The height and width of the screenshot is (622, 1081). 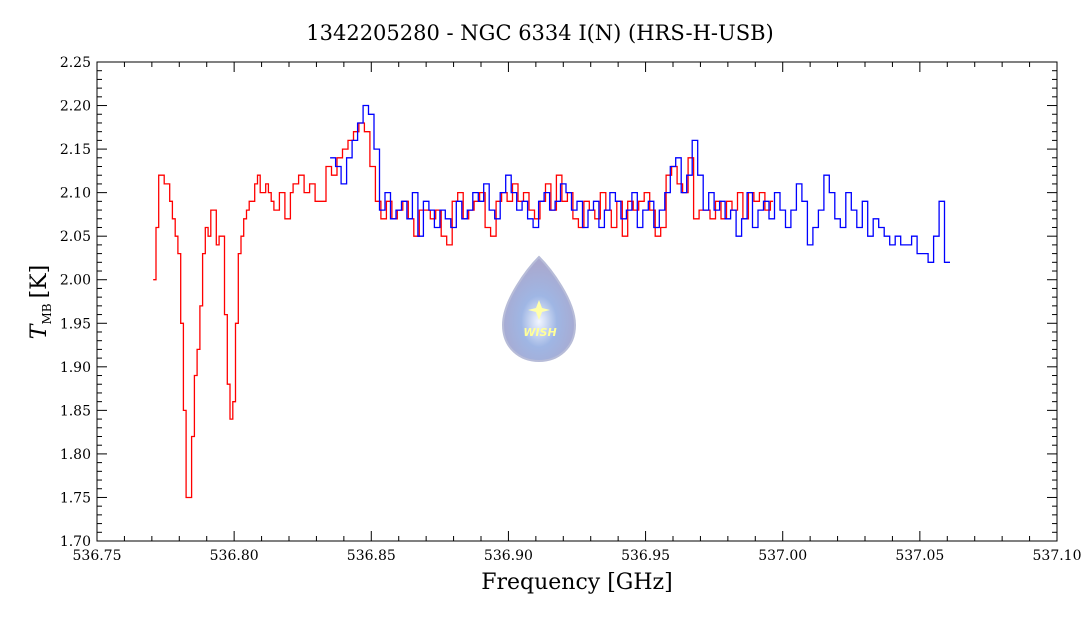 I want to click on x-tick-label: 537.10, so click(x=1057, y=556).